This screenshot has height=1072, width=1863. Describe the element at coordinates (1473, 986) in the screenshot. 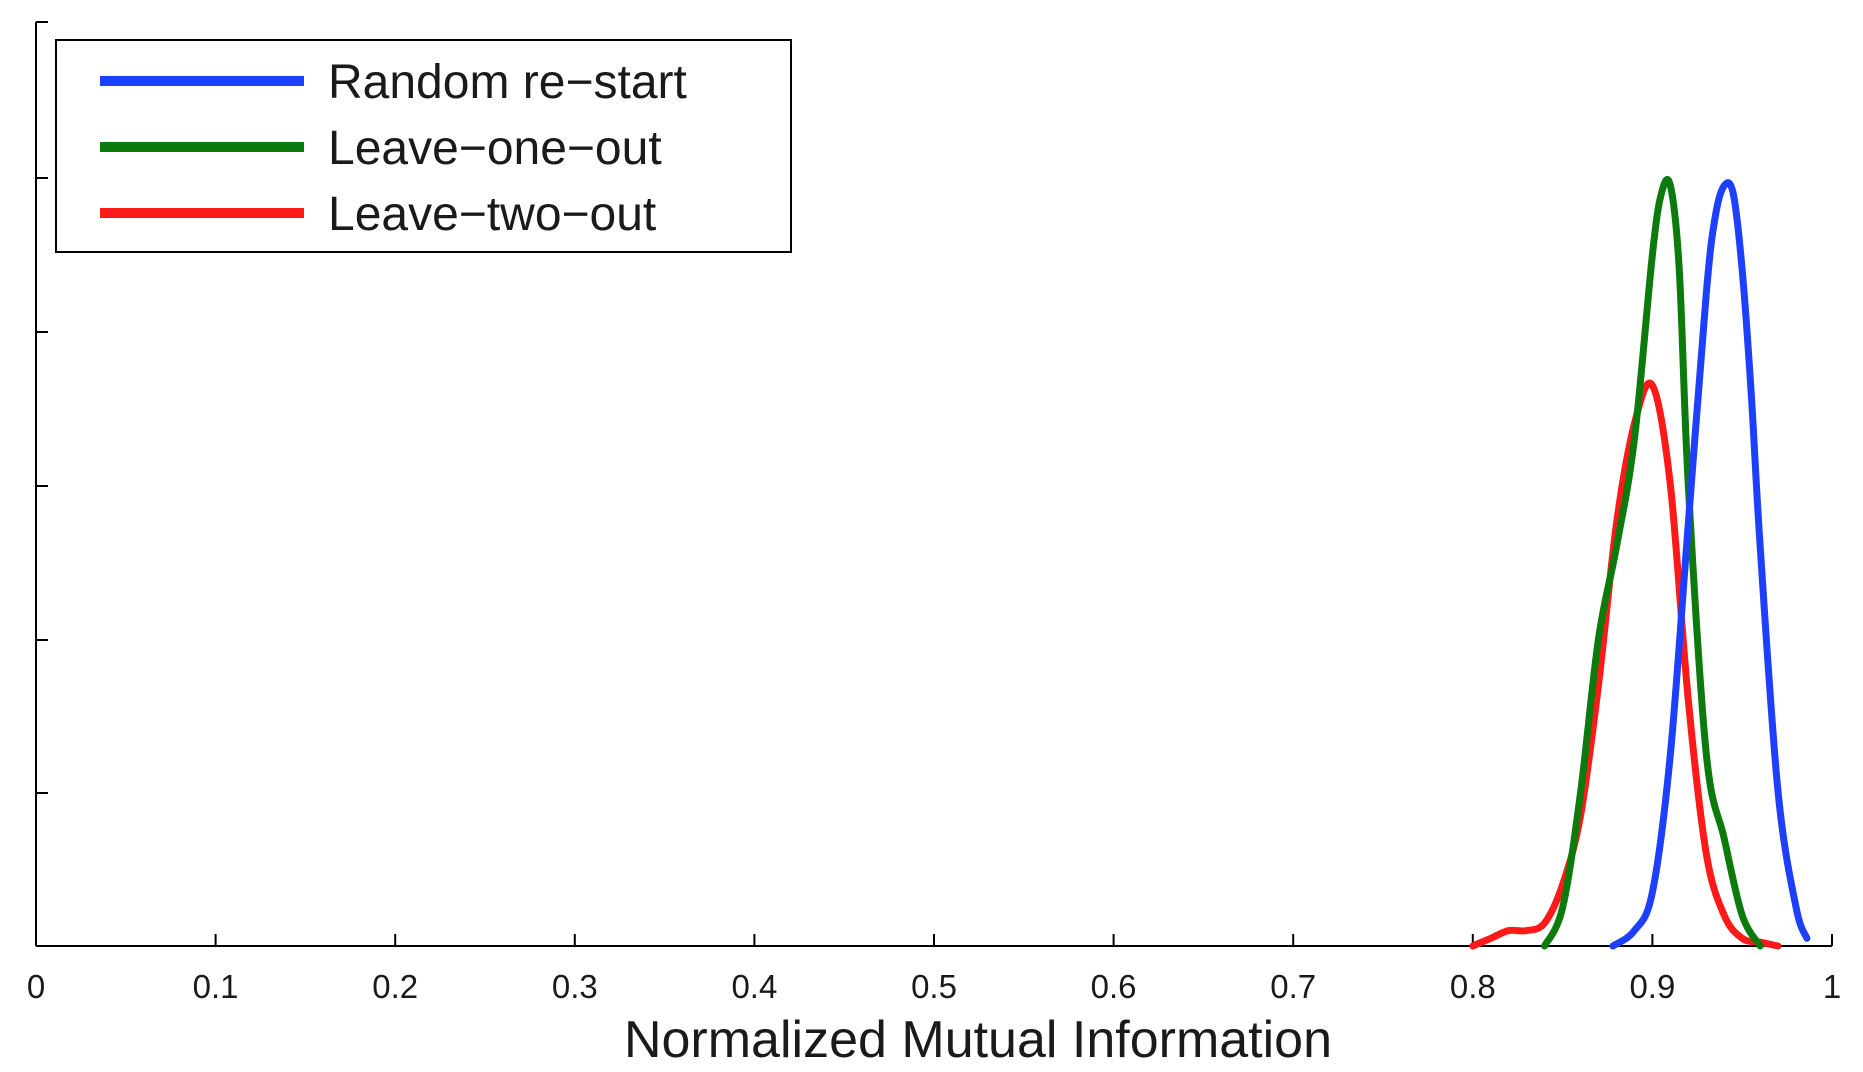

I see `x-tick-label: 0.8` at that location.